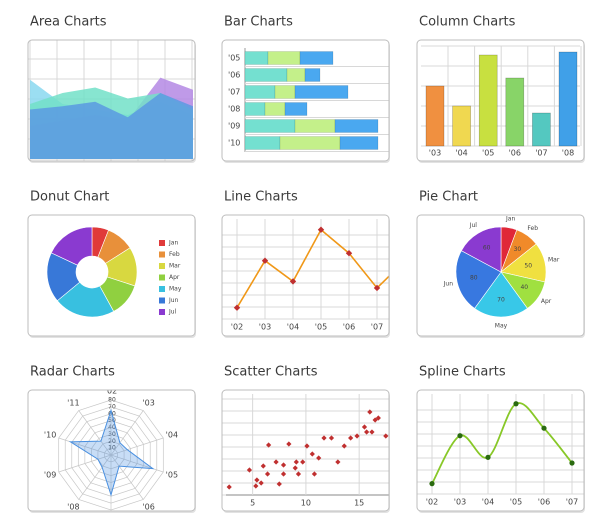  I want to click on axis-label: '08, so click(73, 506).